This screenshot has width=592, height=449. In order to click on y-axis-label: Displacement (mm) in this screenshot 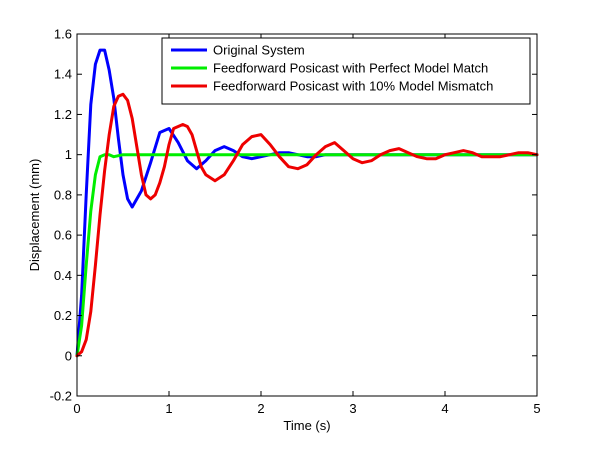, I will do `click(34, 215)`.